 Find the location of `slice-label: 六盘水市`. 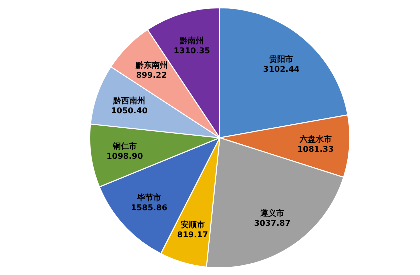

slice-label: 六盘水市 is located at coordinates (315, 139).